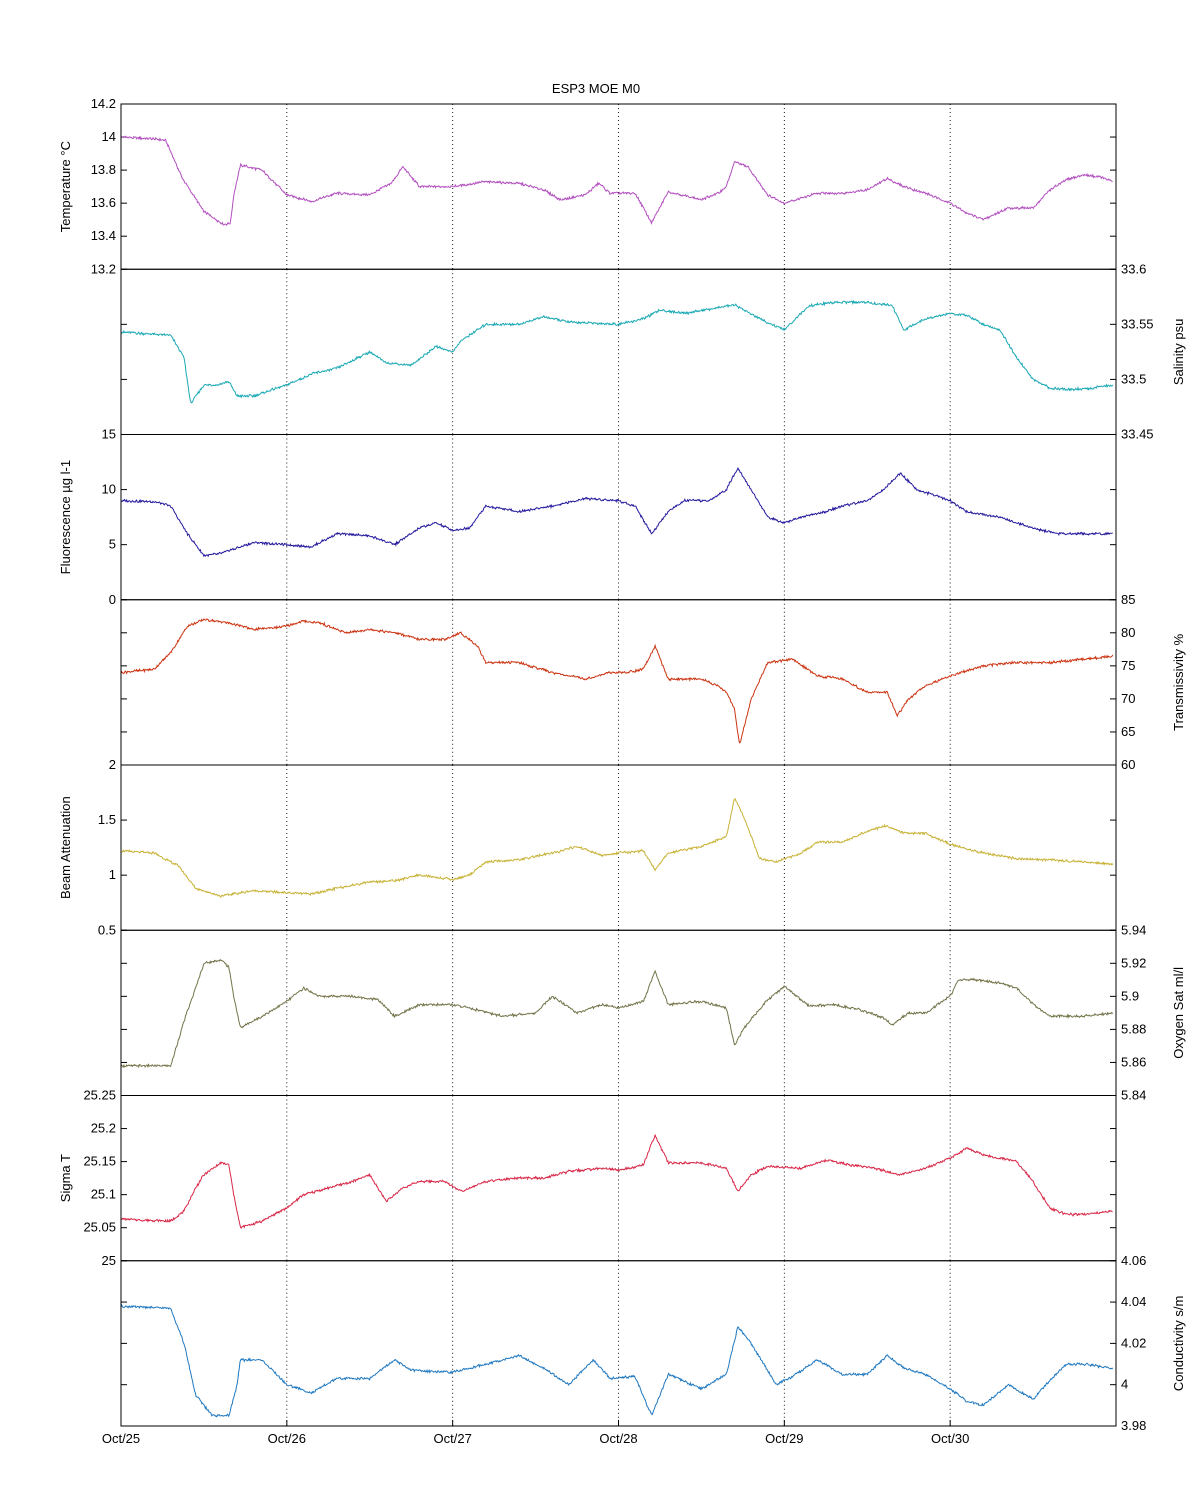 The width and height of the screenshot is (1200, 1501). I want to click on y-tick-label: 25.15, so click(99, 1161).